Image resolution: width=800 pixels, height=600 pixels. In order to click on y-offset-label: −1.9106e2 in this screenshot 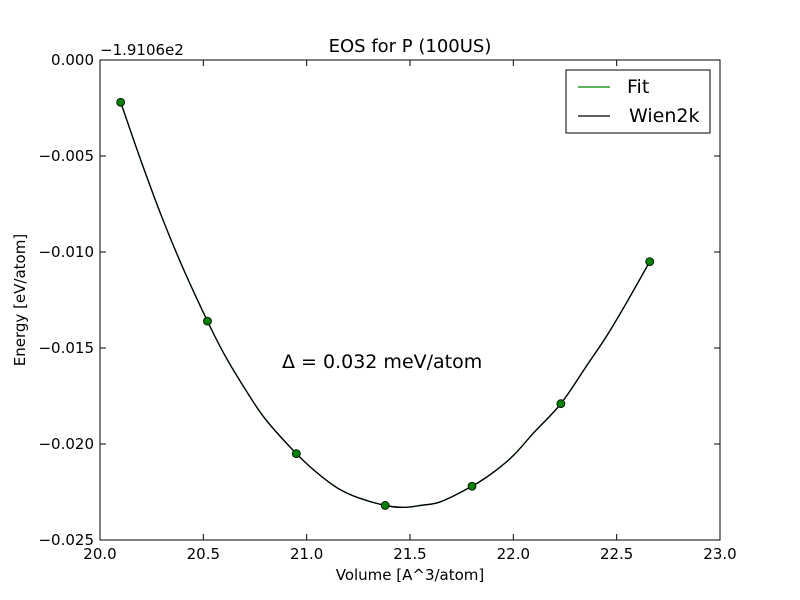, I will do `click(142, 50)`.